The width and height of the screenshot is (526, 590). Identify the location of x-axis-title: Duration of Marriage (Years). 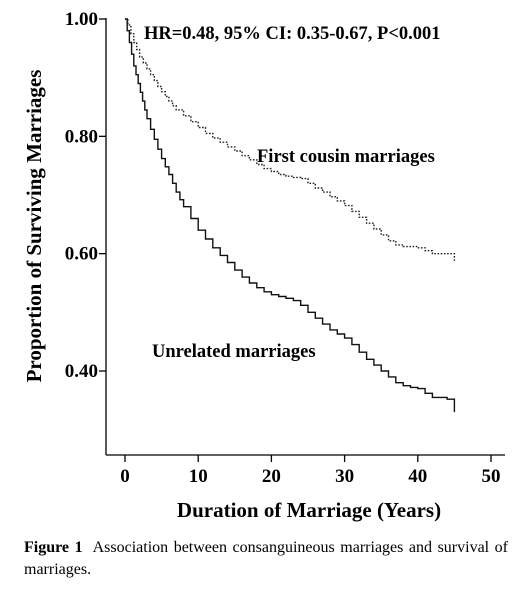
(309, 510).